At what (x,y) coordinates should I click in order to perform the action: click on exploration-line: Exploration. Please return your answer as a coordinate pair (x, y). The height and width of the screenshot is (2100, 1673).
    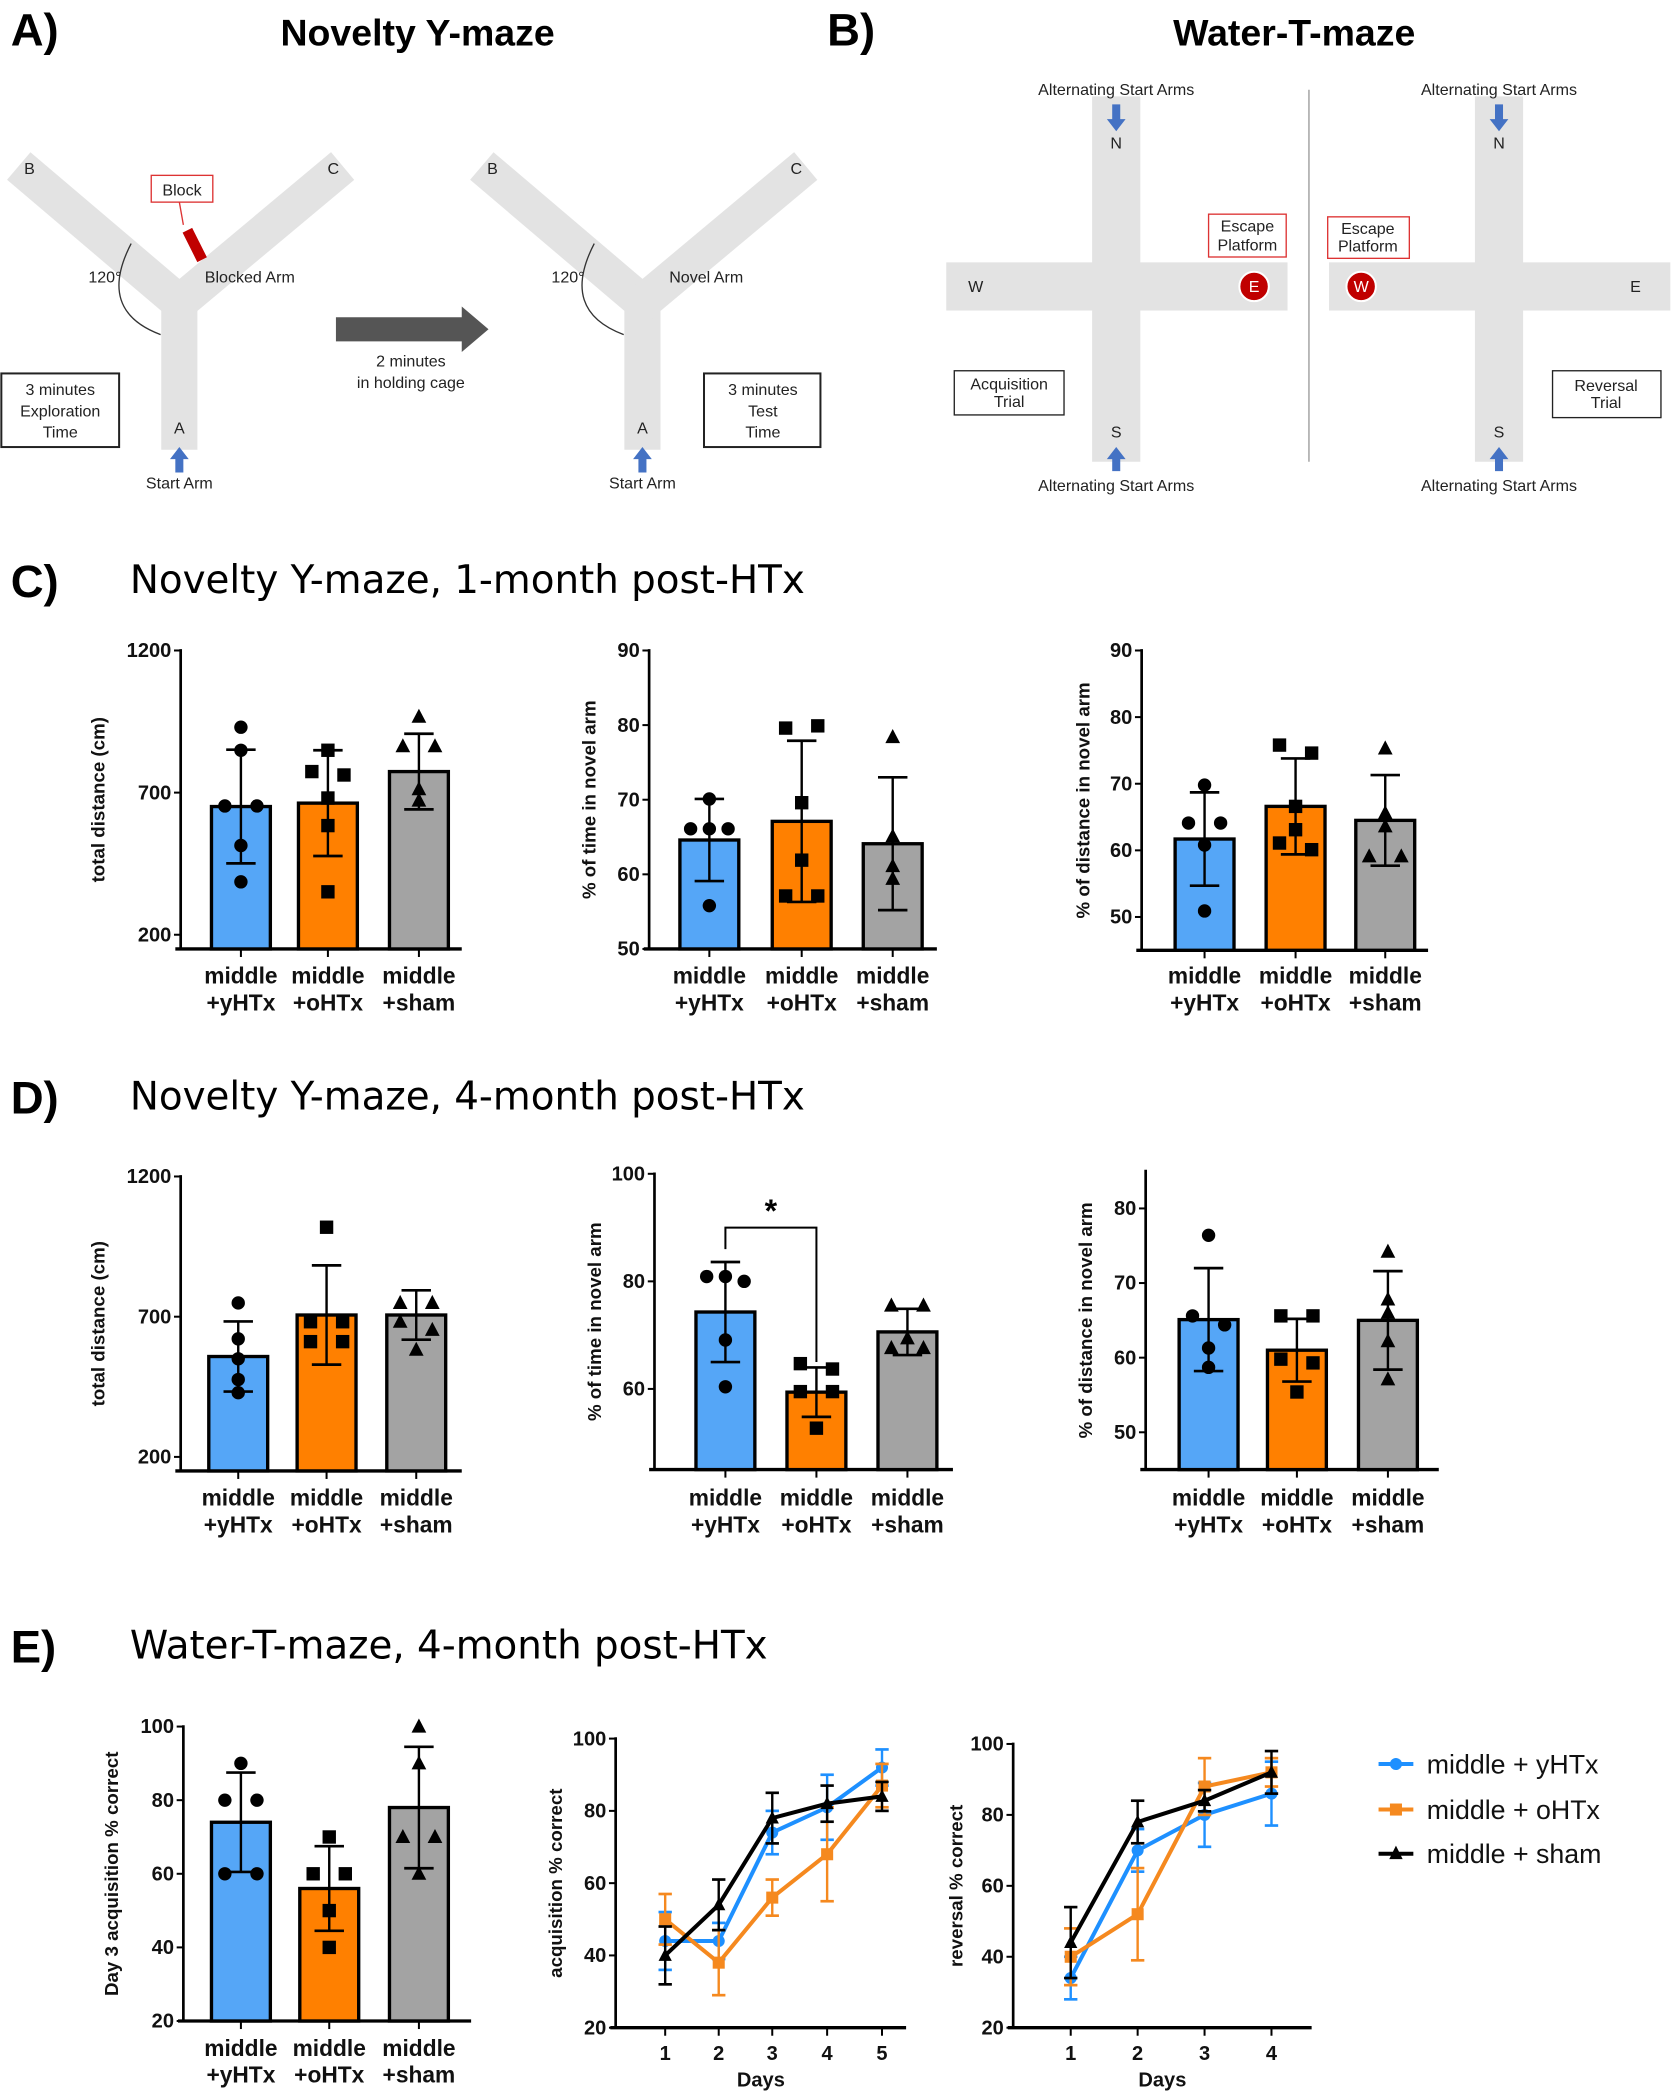
    Looking at the image, I should click on (60, 411).